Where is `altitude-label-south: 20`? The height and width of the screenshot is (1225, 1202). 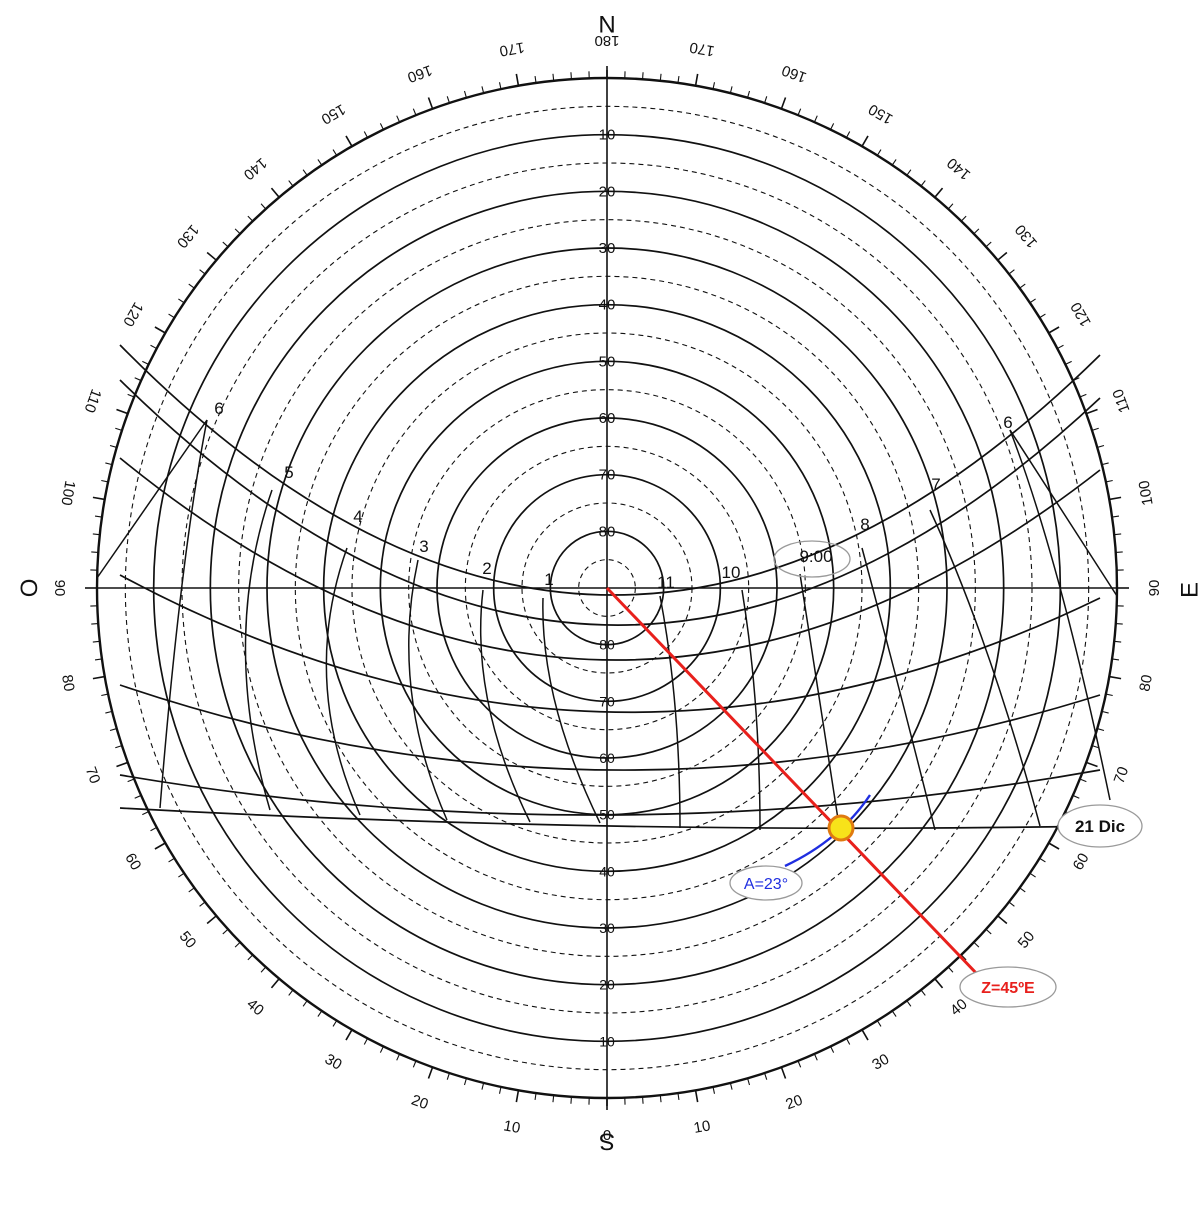
altitude-label-south: 20 is located at coordinates (607, 985).